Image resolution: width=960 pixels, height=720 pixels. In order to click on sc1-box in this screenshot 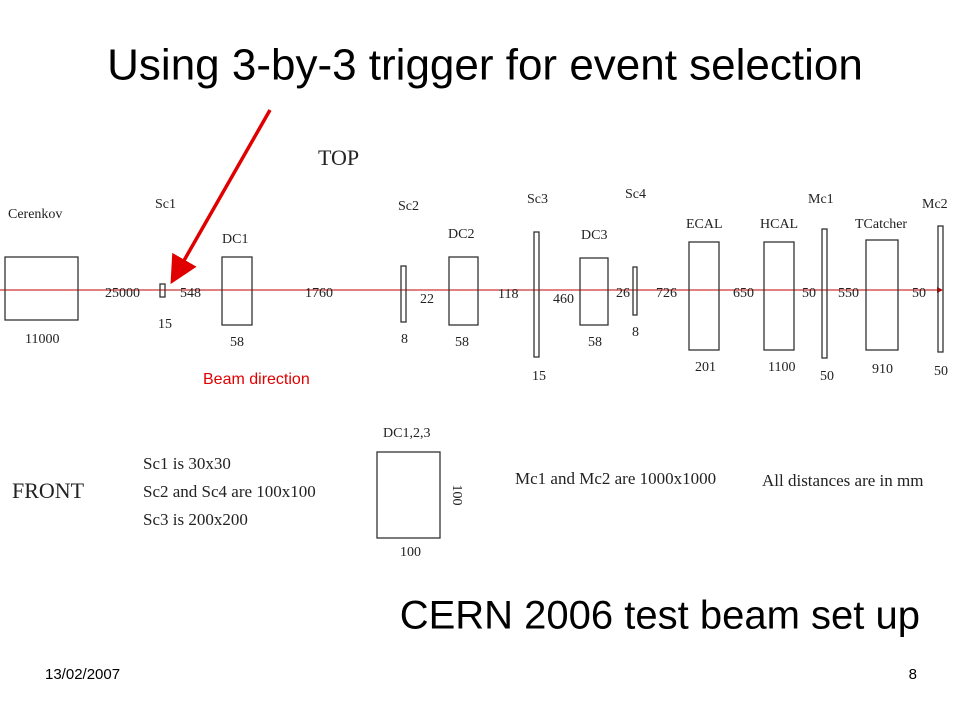, I will do `click(162, 290)`.